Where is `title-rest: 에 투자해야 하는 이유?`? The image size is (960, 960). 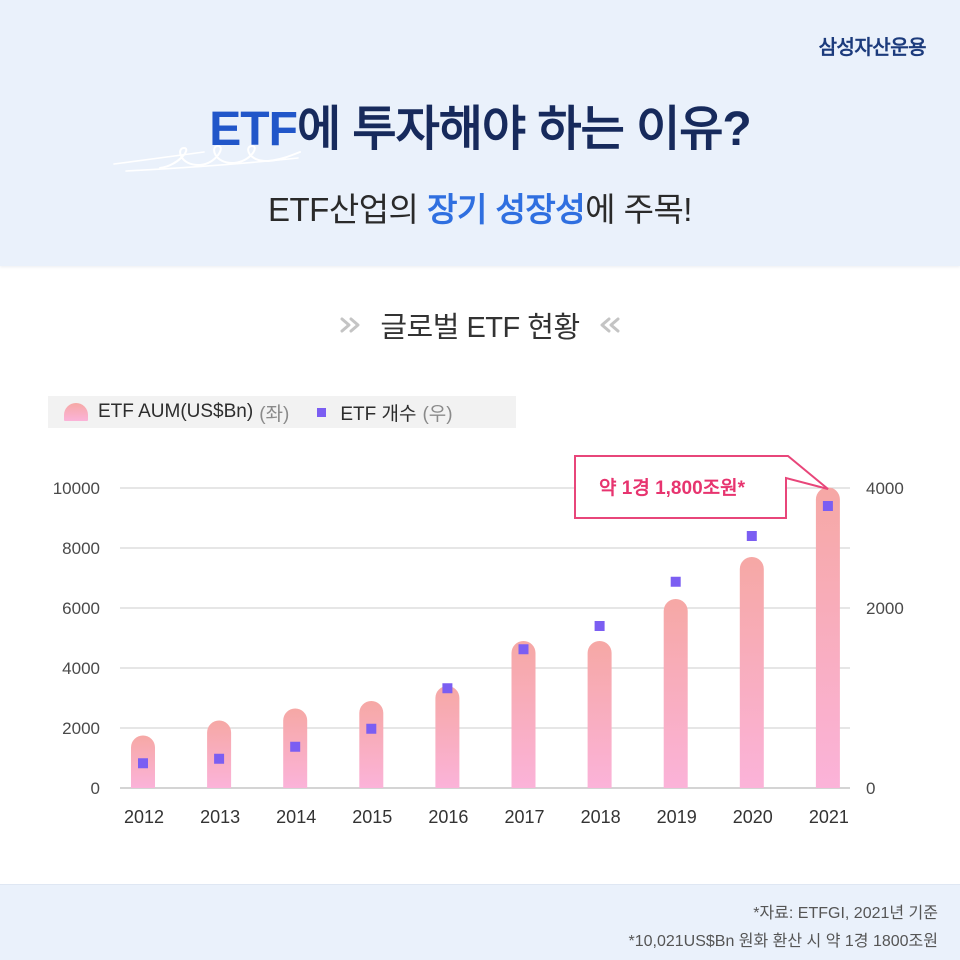
title-rest: 에 투자해야 하는 이유? is located at coordinates (524, 129).